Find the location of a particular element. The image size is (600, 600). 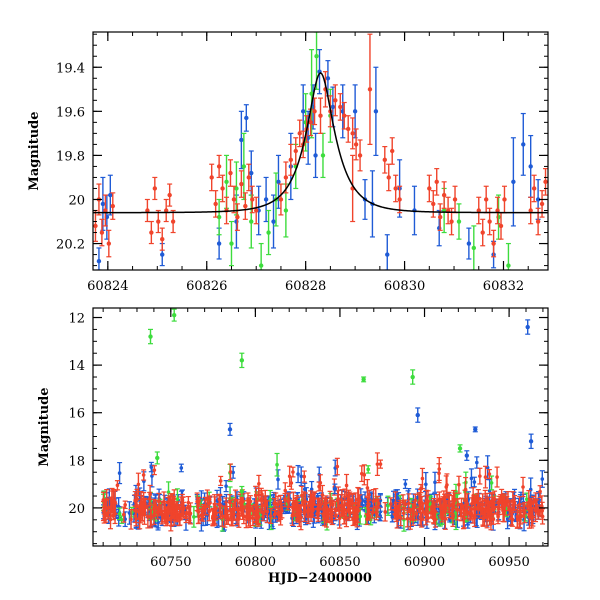

y-tick-label: 14 is located at coordinates (76, 366).